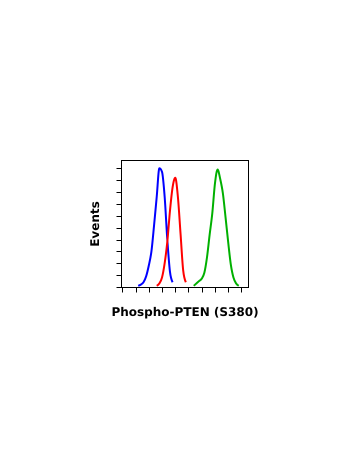 This screenshot has width=350, height=467. What do you see at coordinates (95, 224) in the screenshot?
I see `y-axis-title: Events` at bounding box center [95, 224].